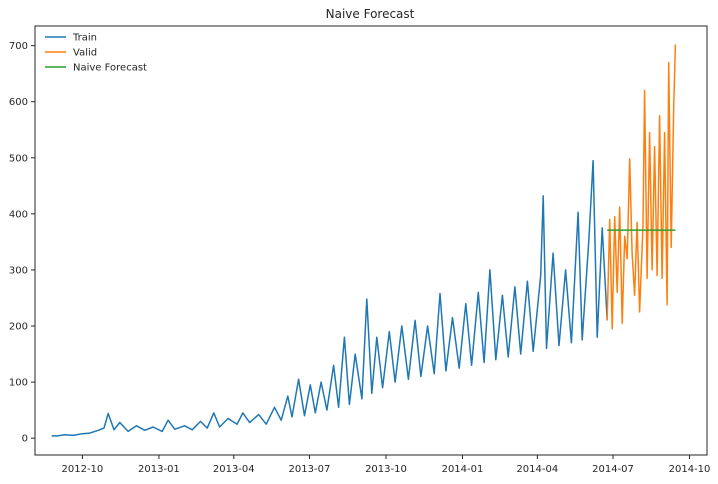 This screenshot has height=484, width=718. What do you see at coordinates (386, 469) in the screenshot?
I see `x-tick-label: 2013-10` at bounding box center [386, 469].